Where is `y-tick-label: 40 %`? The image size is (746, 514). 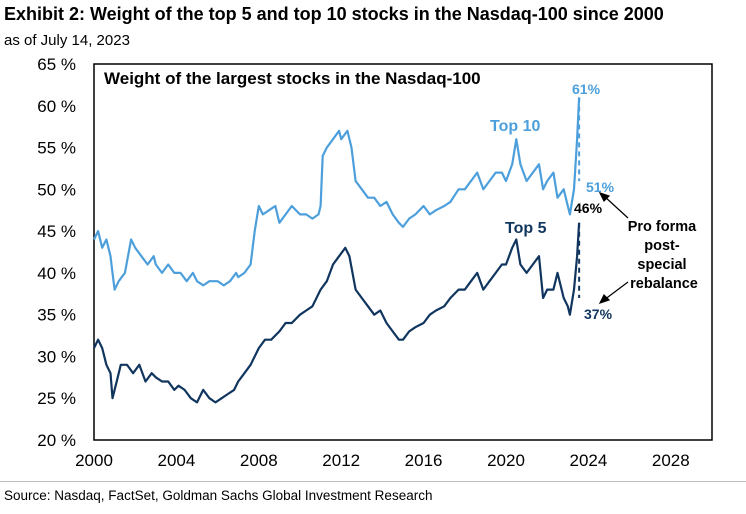
y-tick-label: 40 % is located at coordinates (56, 273).